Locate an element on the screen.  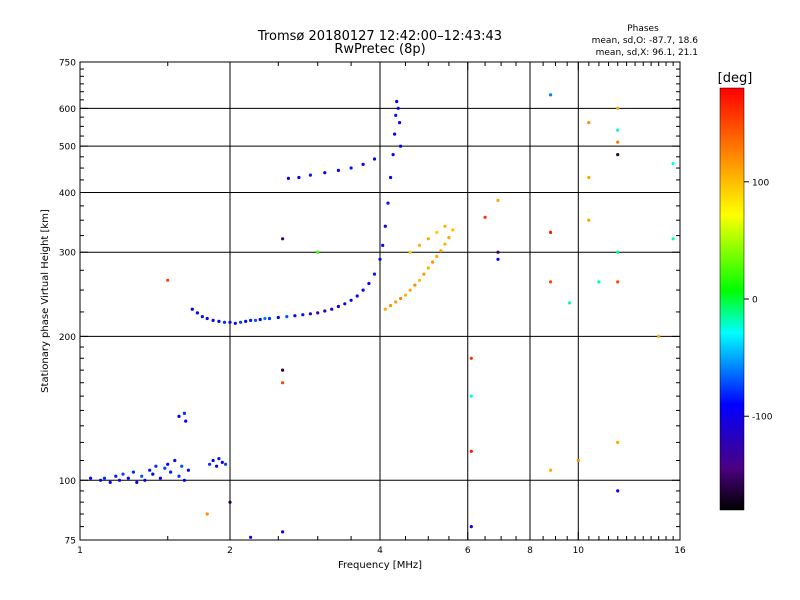
x-tick-label: 1 is located at coordinates (80, 551).